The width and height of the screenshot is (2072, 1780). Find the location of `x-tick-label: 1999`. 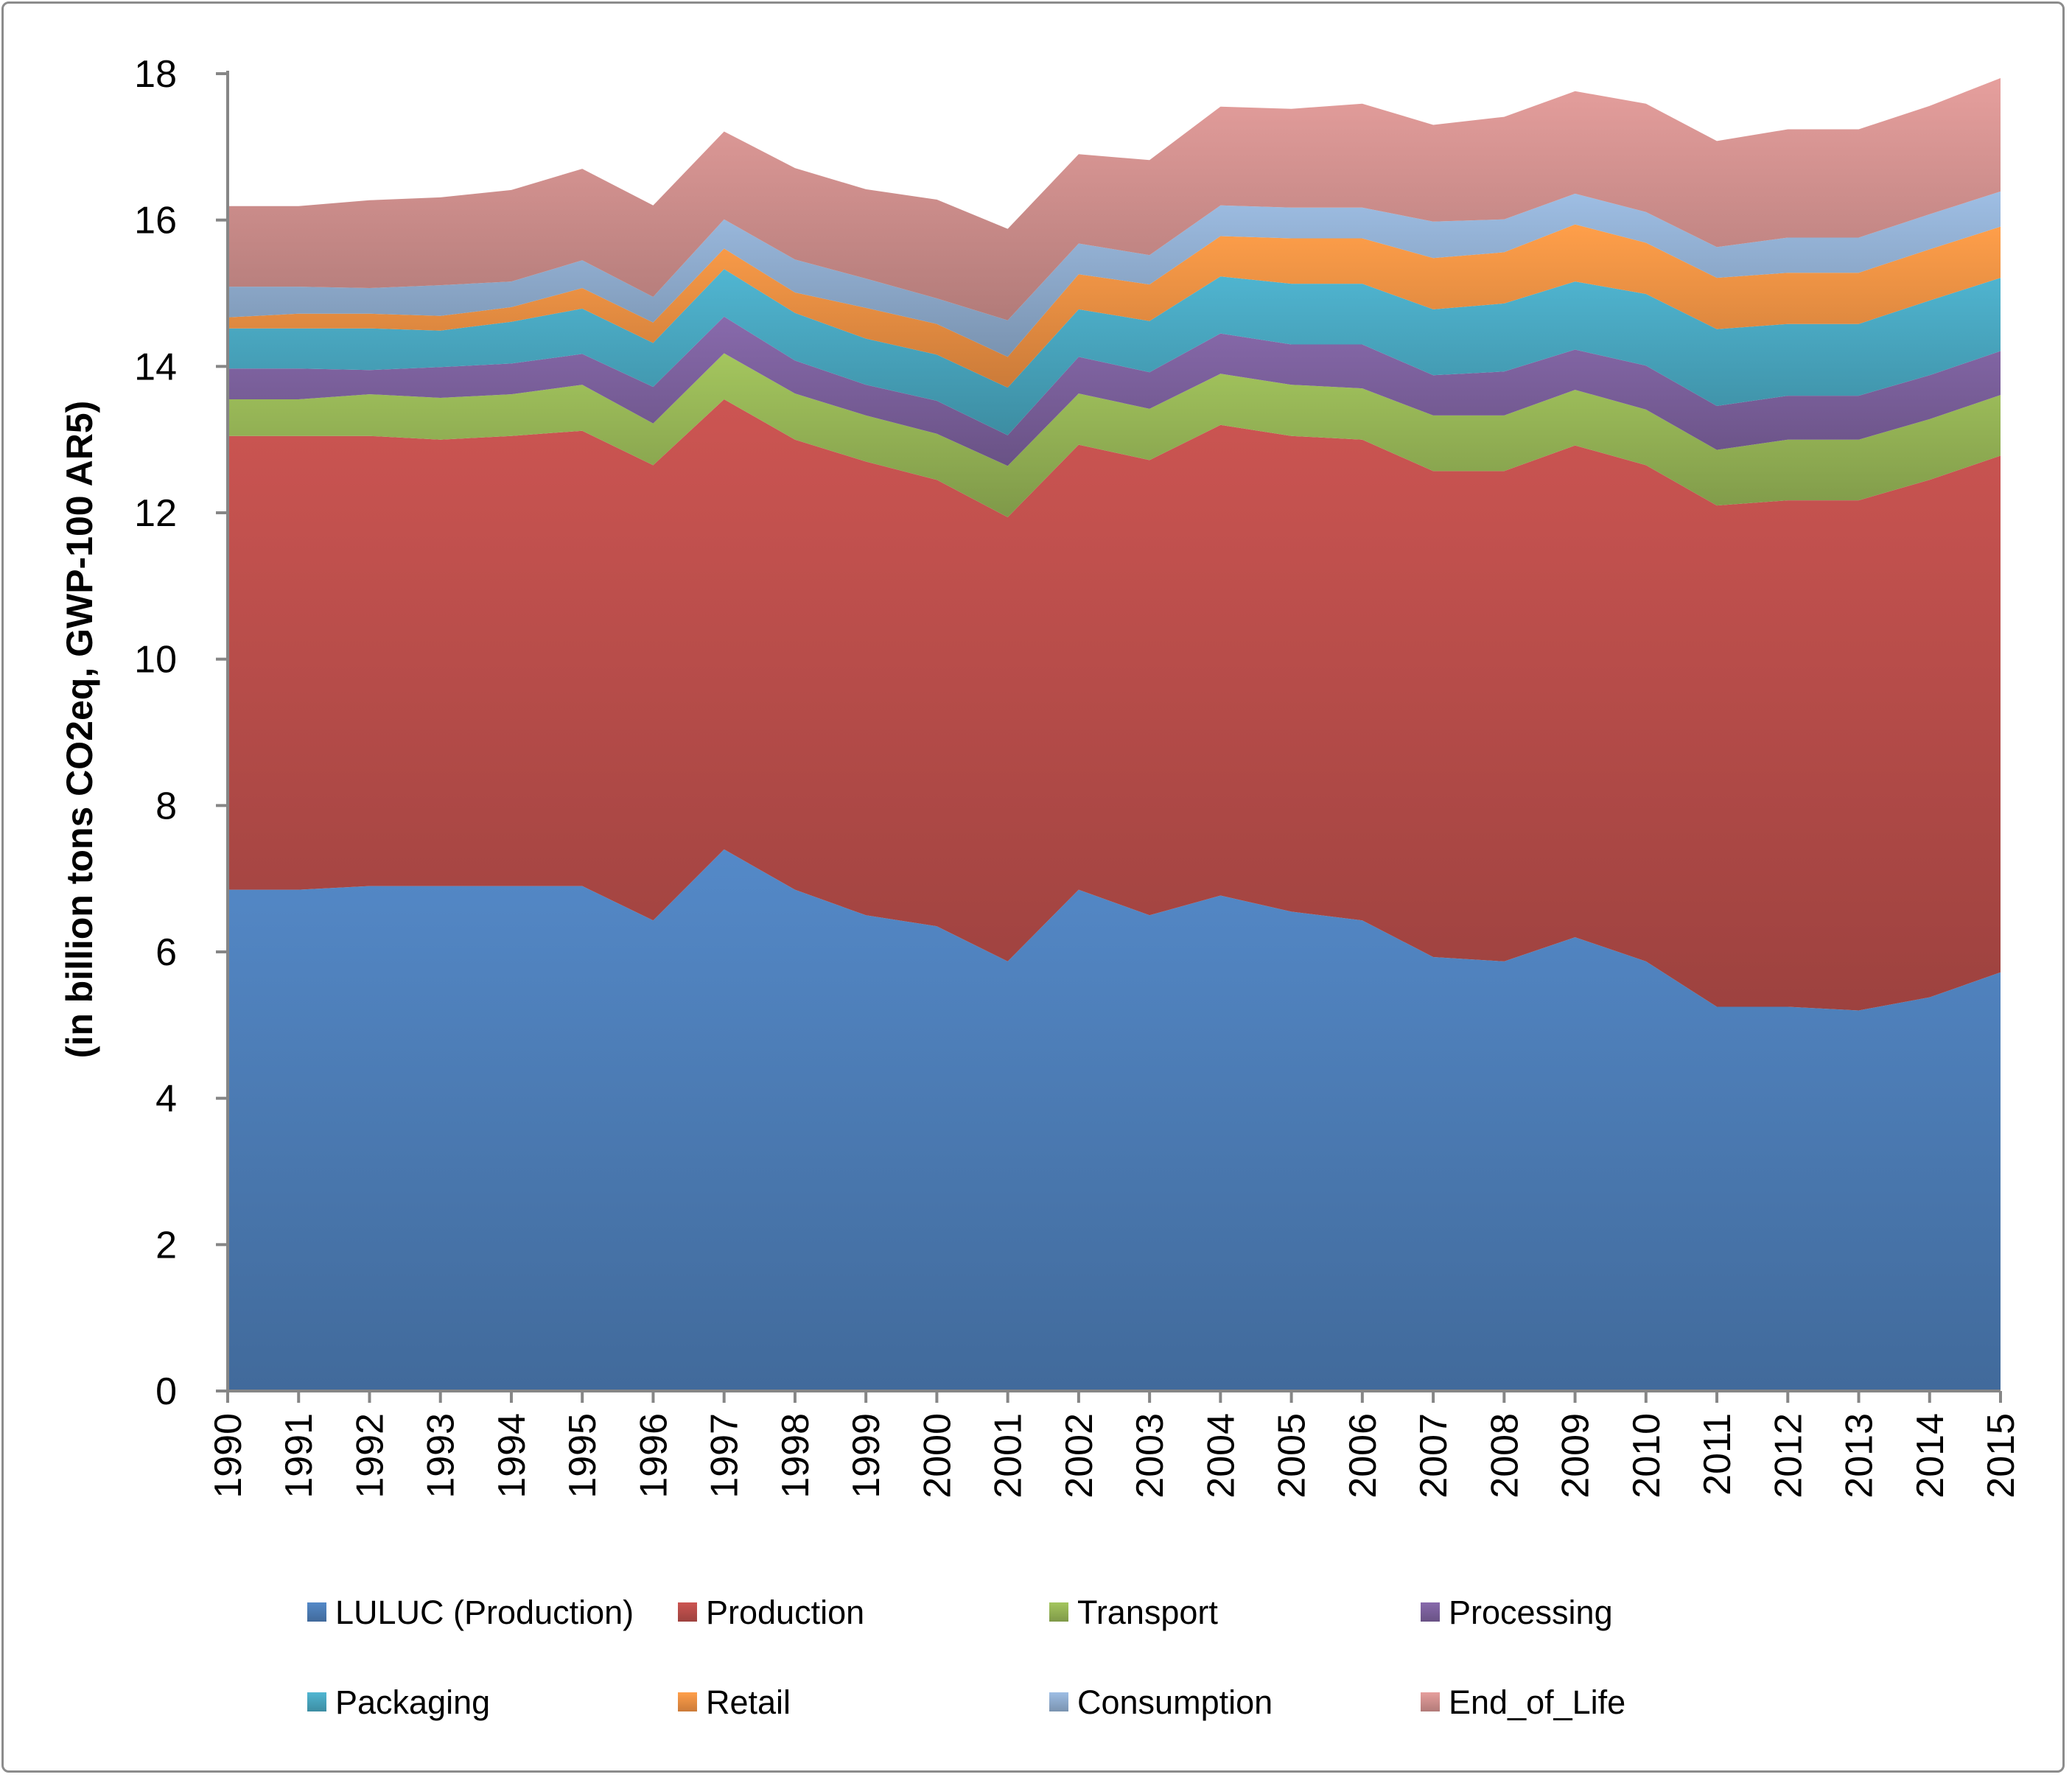

x-tick-label: 1999 is located at coordinates (866, 1456).